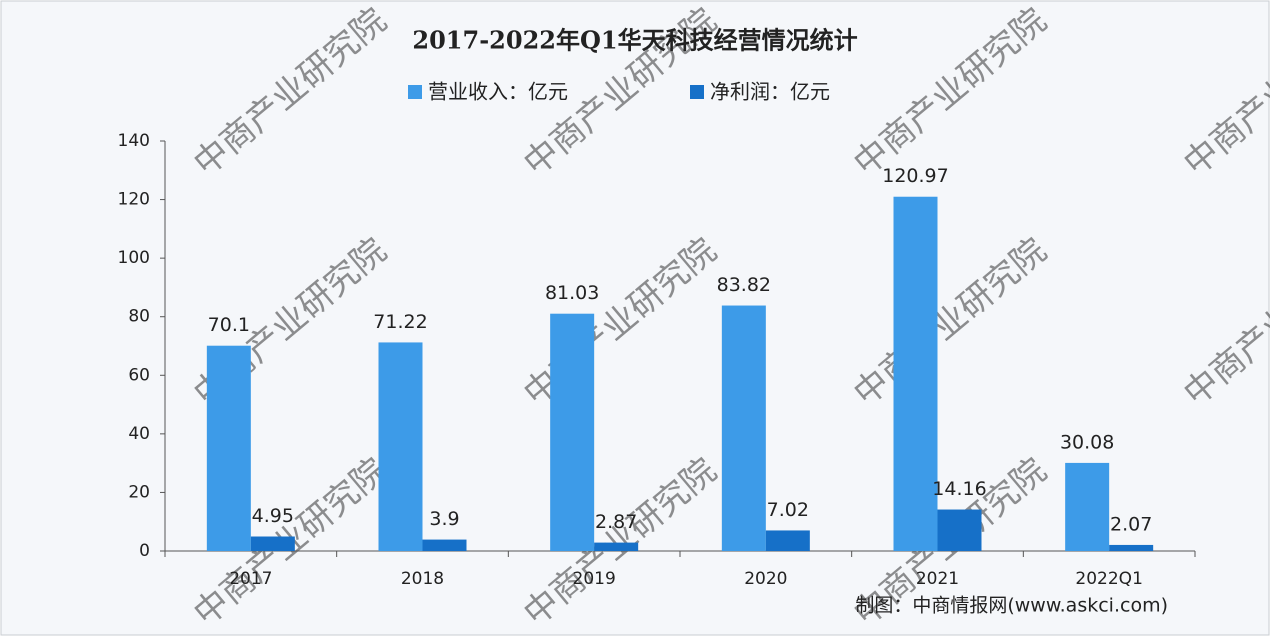  What do you see at coordinates (400, 322) in the screenshot?
I see `data-label: 71.22` at bounding box center [400, 322].